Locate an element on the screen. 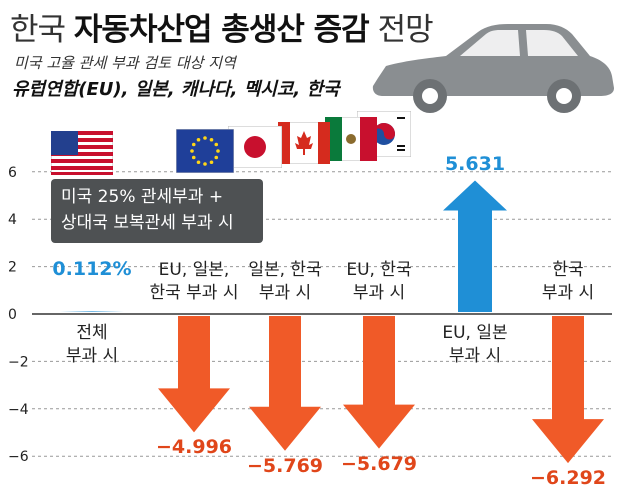 The height and width of the screenshot is (499, 622). car-silhouette-icon is located at coordinates (493, 68).